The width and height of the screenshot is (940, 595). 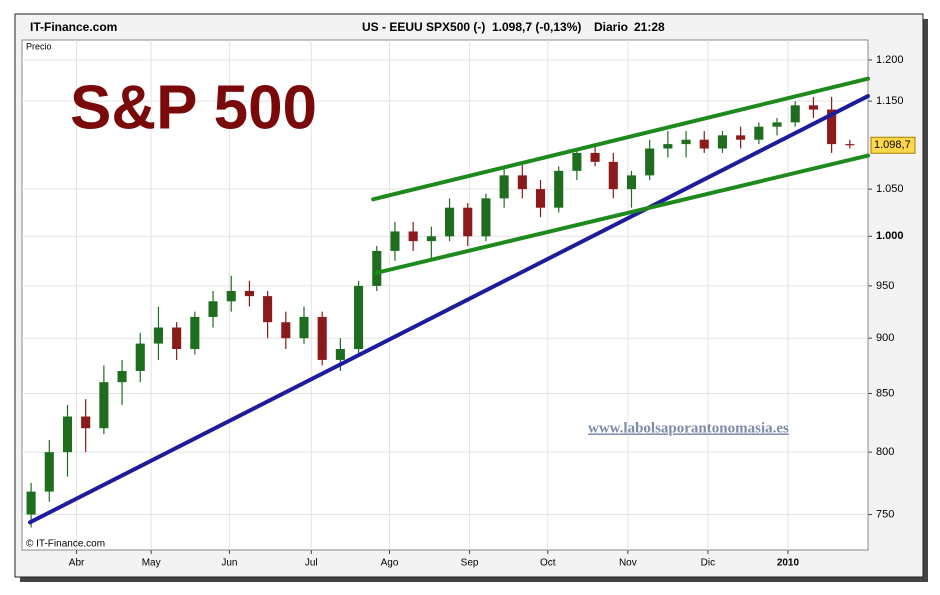 I want to click on x-tick-label: Oct, so click(x=548, y=563).